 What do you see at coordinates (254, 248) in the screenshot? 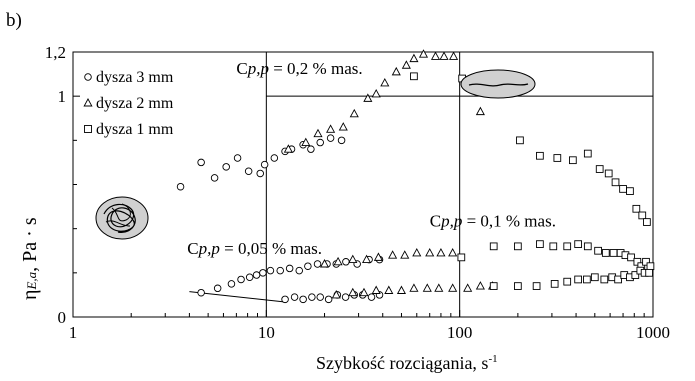
I see `concentration-annotation: Cp,p = 0,05 % mas.` at bounding box center [254, 248].